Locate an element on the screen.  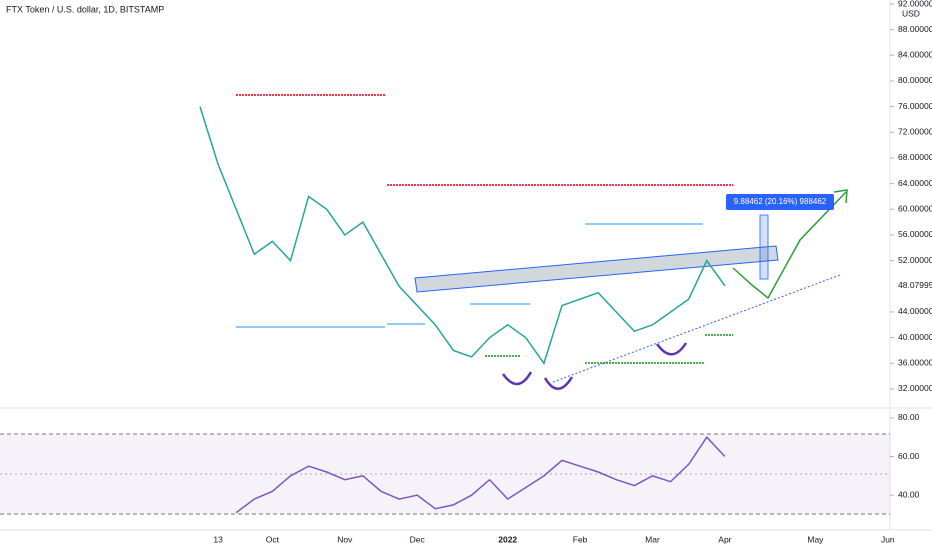
y-tick-label: 92.00000 is located at coordinates (915, 4).